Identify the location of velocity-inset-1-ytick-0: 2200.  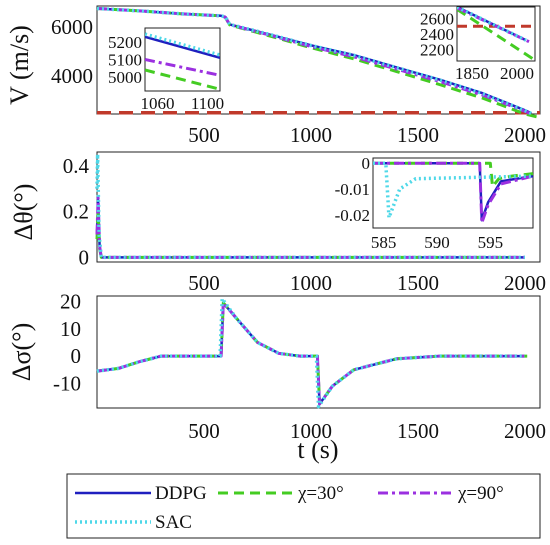
(437, 49).